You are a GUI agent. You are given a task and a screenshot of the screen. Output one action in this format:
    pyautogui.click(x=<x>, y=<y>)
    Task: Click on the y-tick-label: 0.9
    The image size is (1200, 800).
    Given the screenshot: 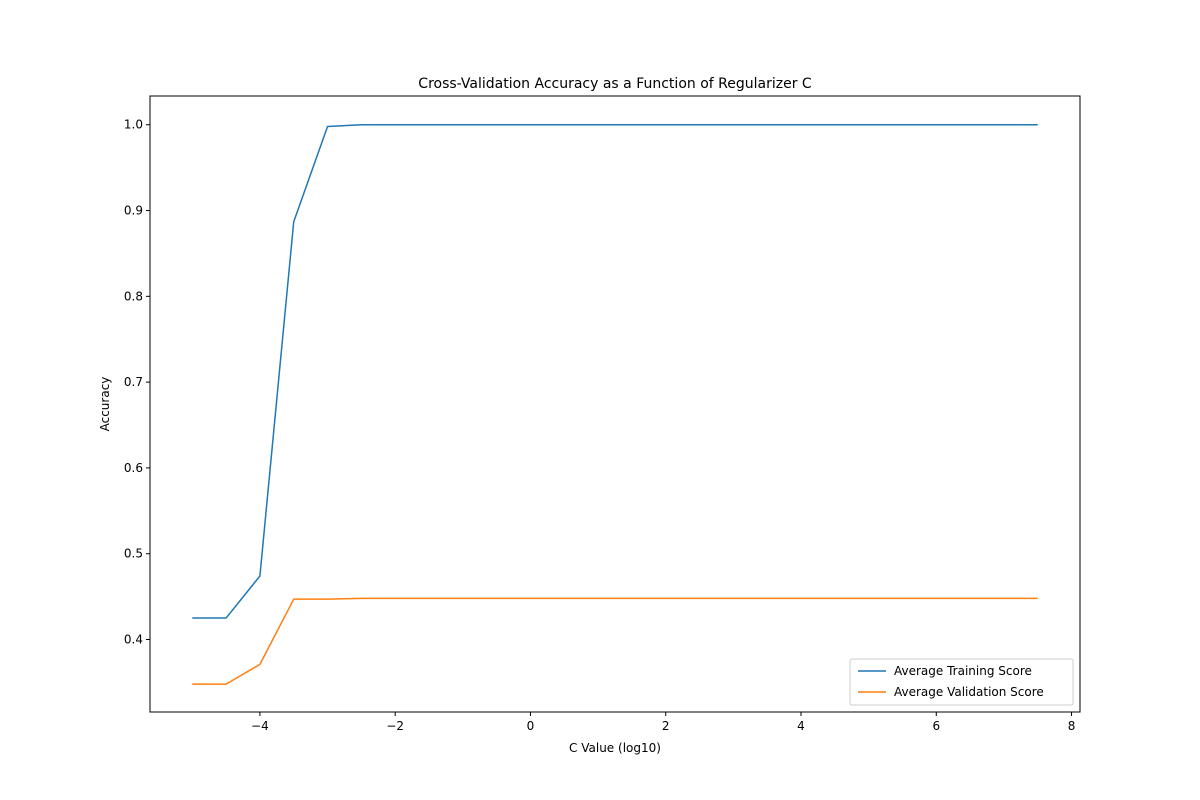 What is the action you would take?
    pyautogui.click(x=133, y=211)
    